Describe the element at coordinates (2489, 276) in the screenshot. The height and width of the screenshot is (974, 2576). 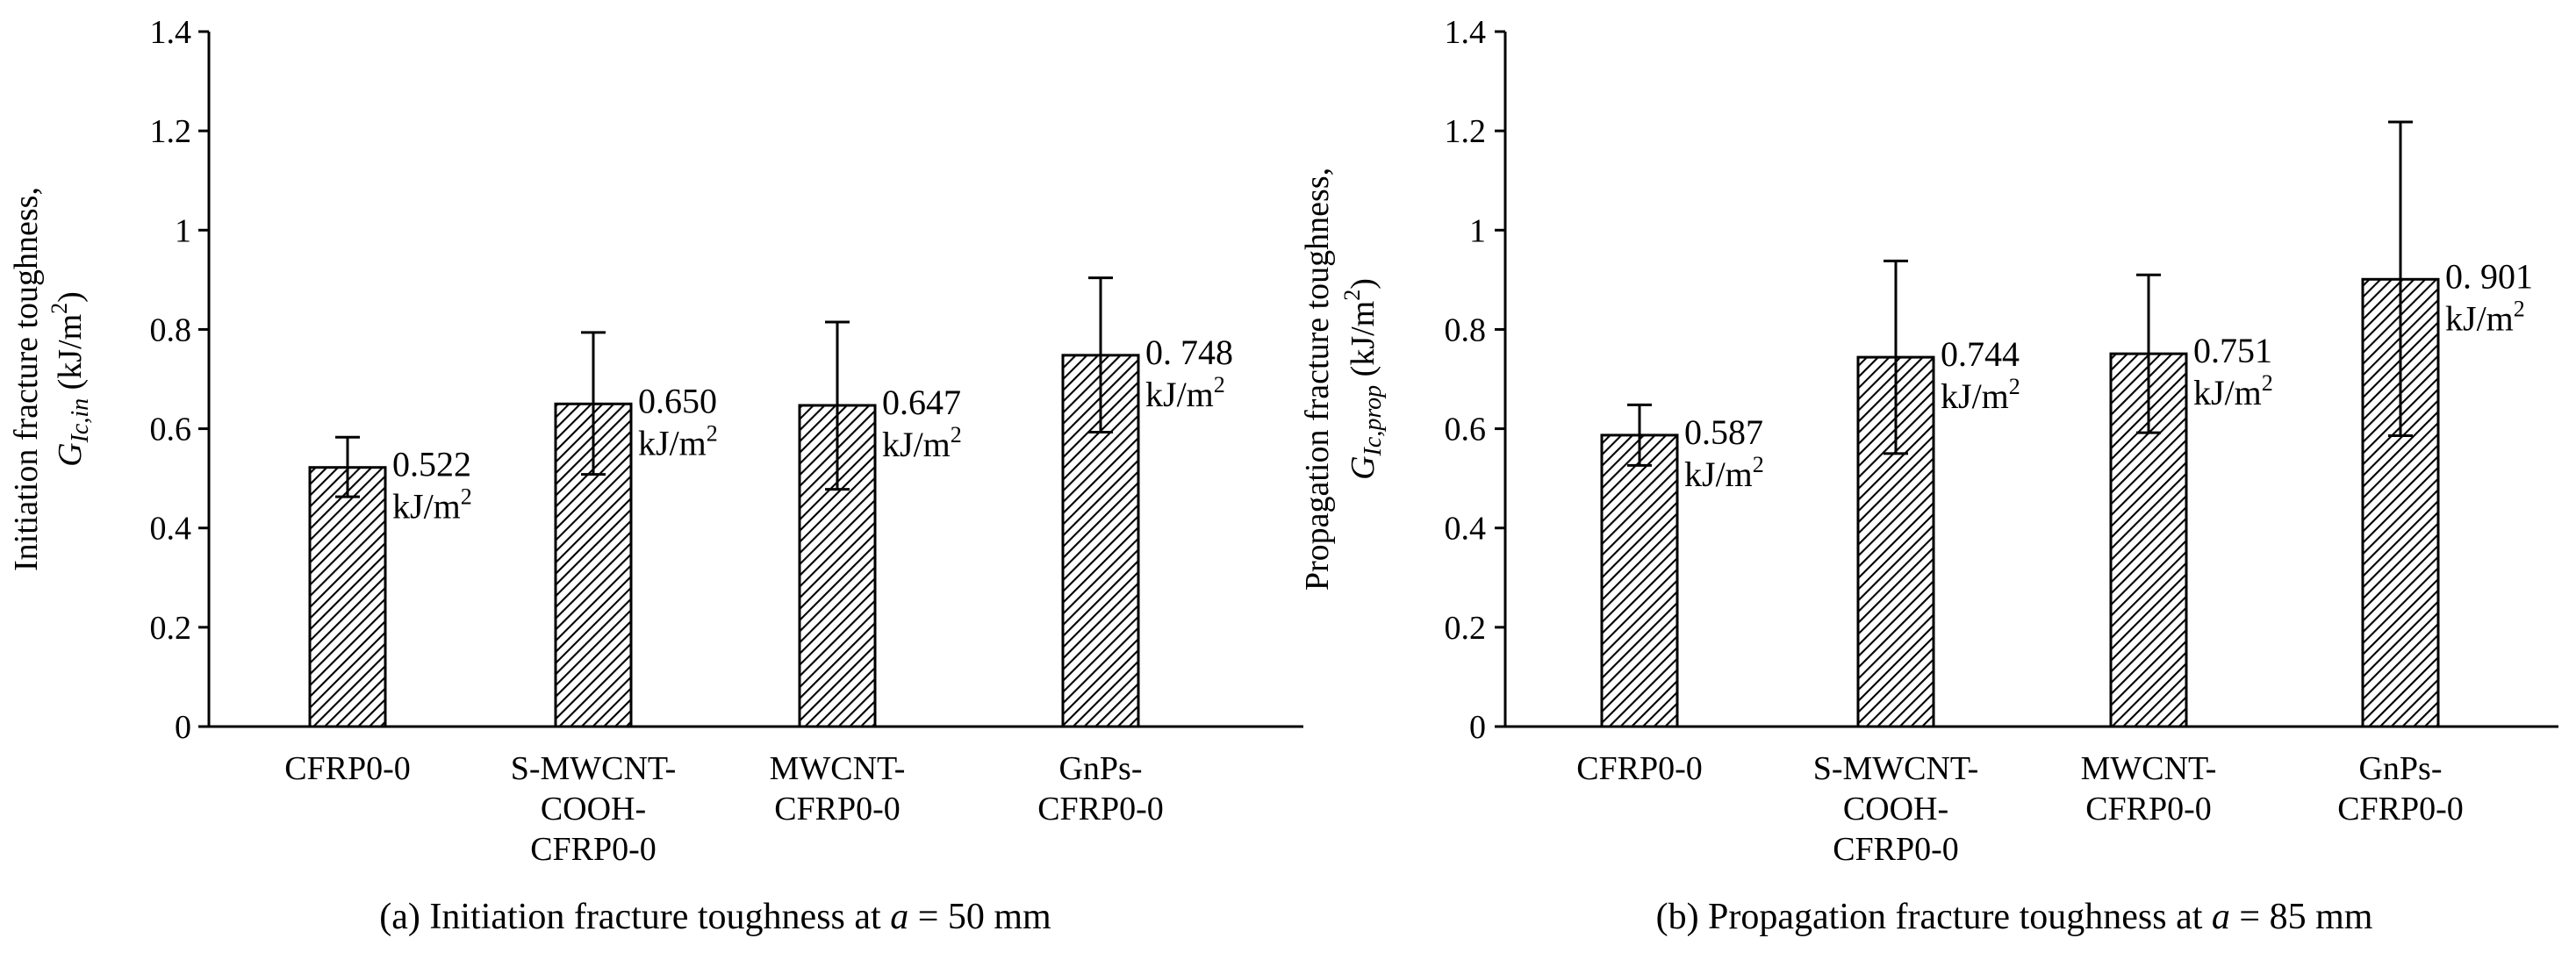
I see `data-label-value-4: 0. 901` at that location.